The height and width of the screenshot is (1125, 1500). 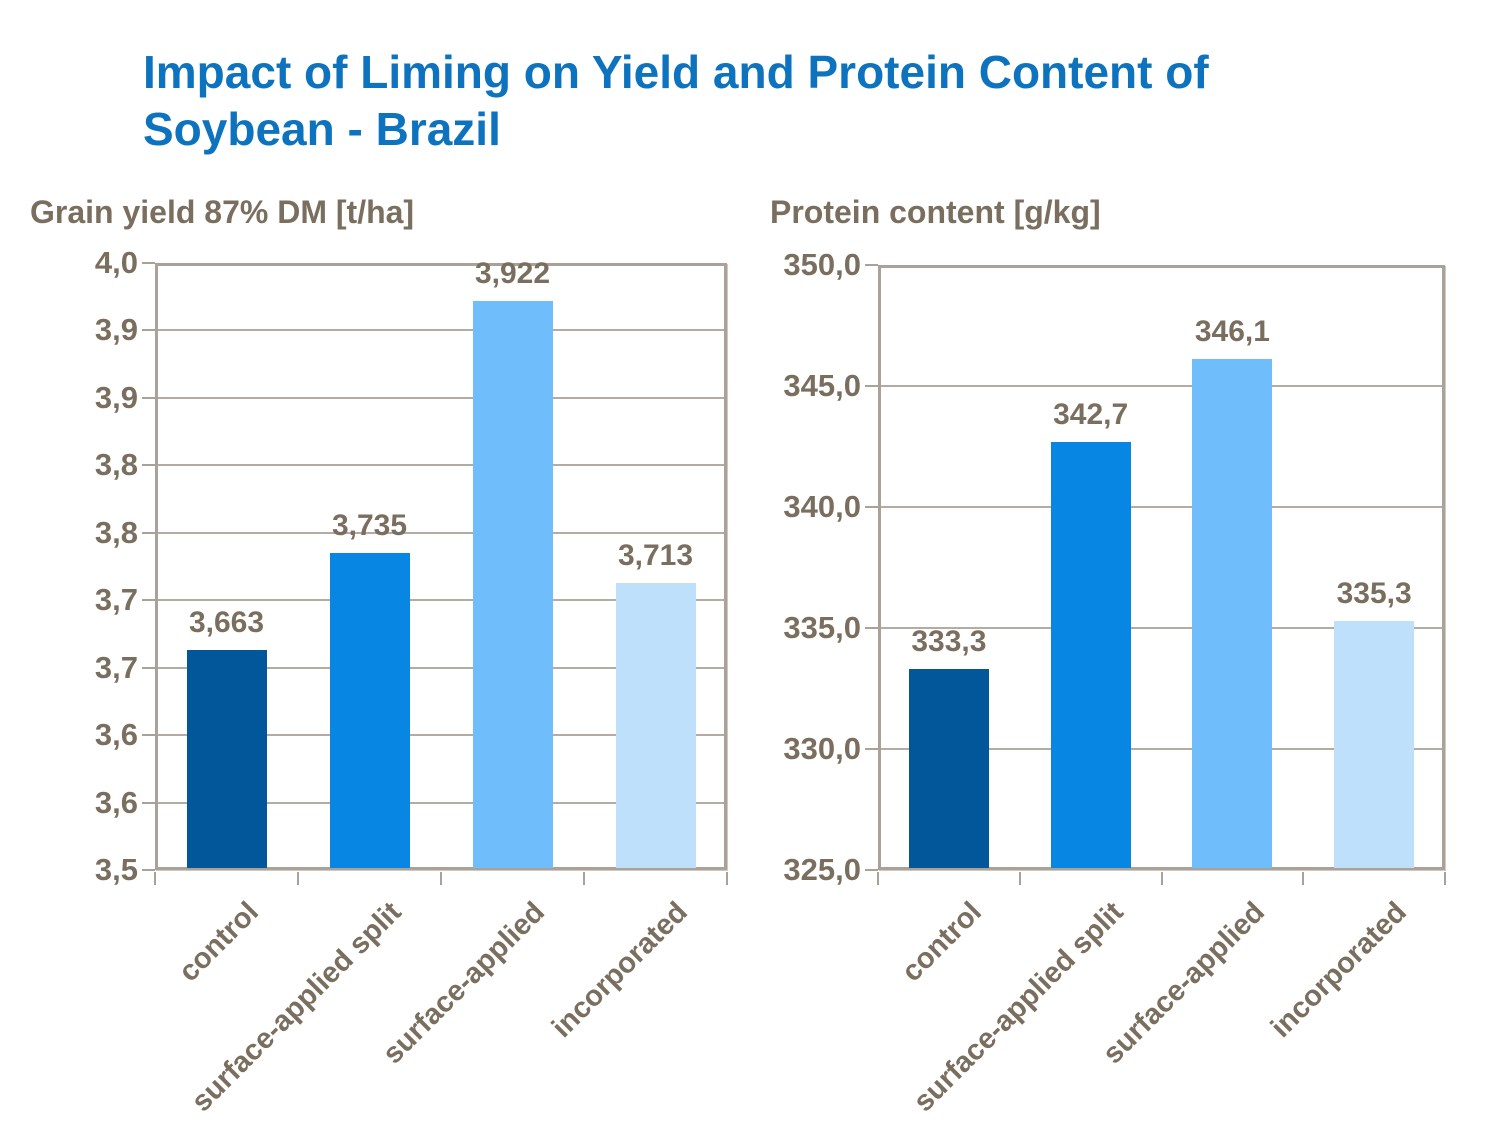 I want to click on bar-value-label: 346,1, so click(x=1232, y=332).